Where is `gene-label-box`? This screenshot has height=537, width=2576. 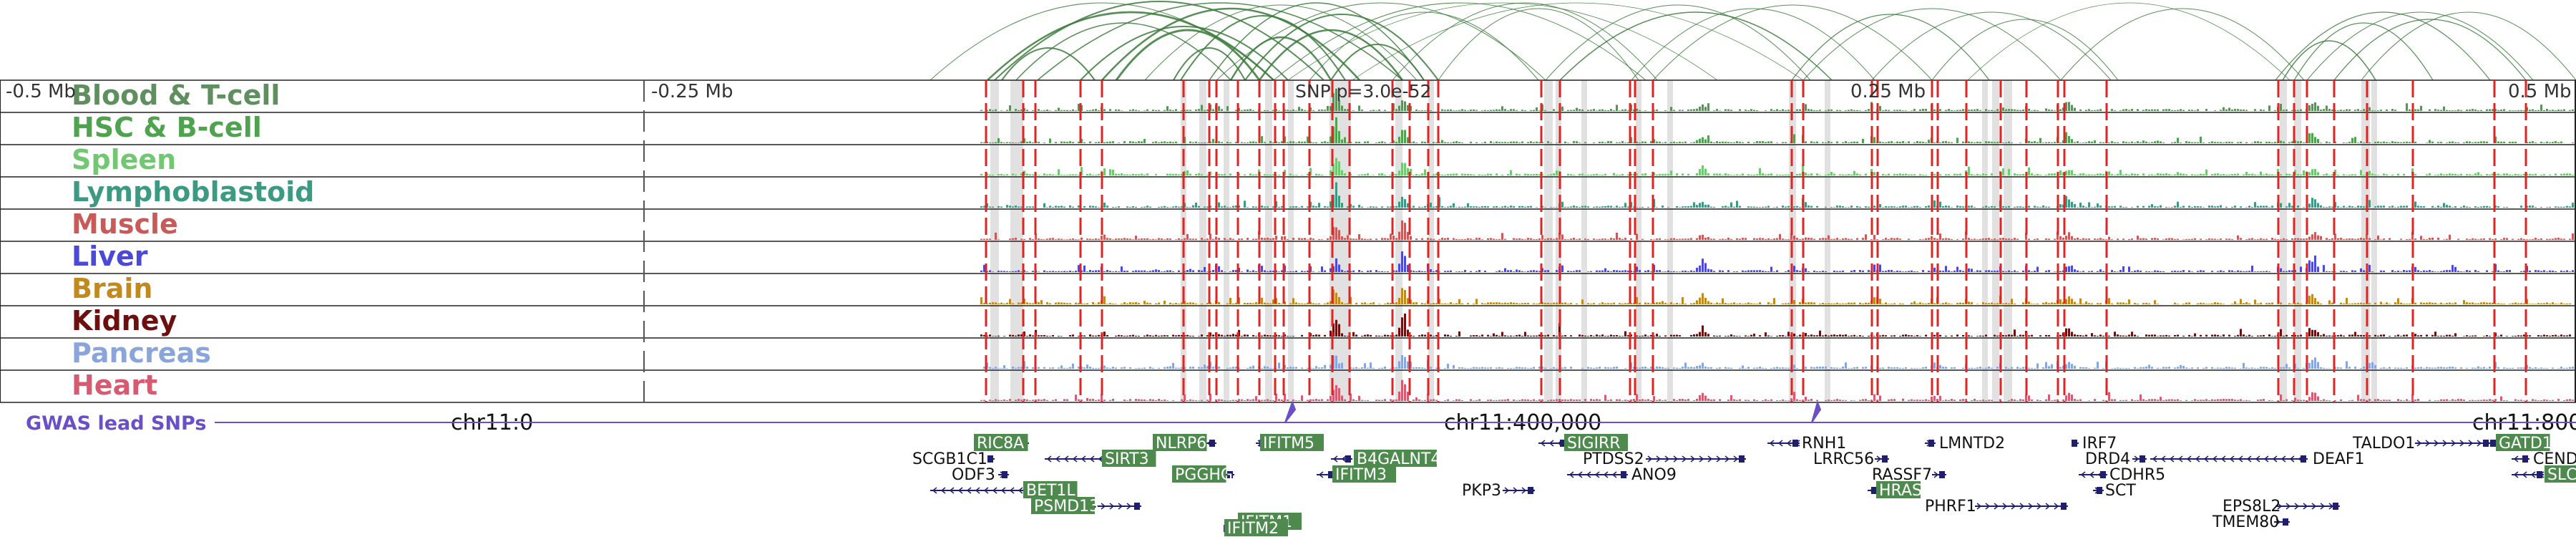
gene-label-box is located at coordinates (1199, 474).